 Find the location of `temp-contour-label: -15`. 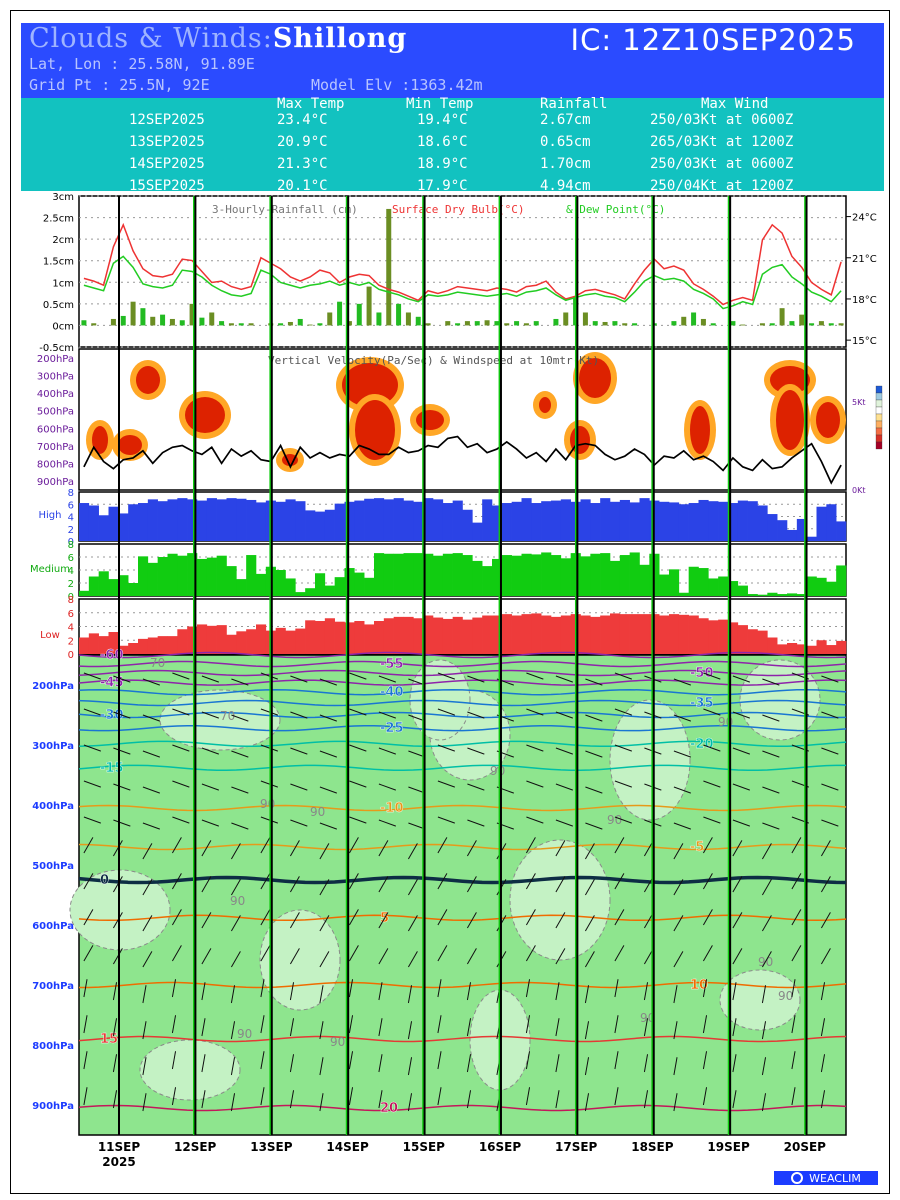

temp-contour-label: -15 is located at coordinates (112, 768).